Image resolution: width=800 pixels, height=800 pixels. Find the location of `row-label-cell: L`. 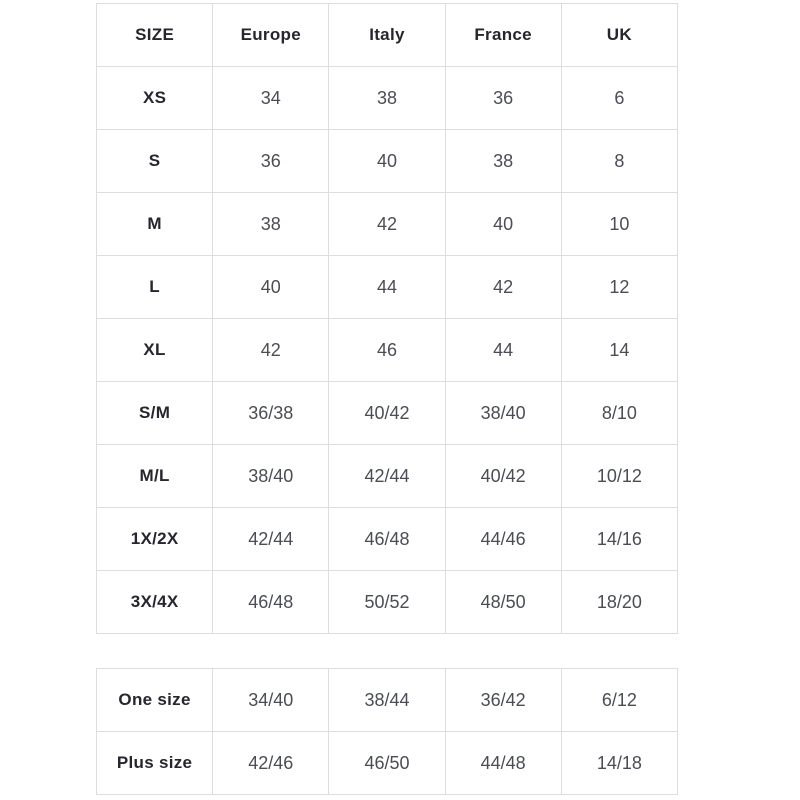

row-label-cell: L is located at coordinates (154, 287).